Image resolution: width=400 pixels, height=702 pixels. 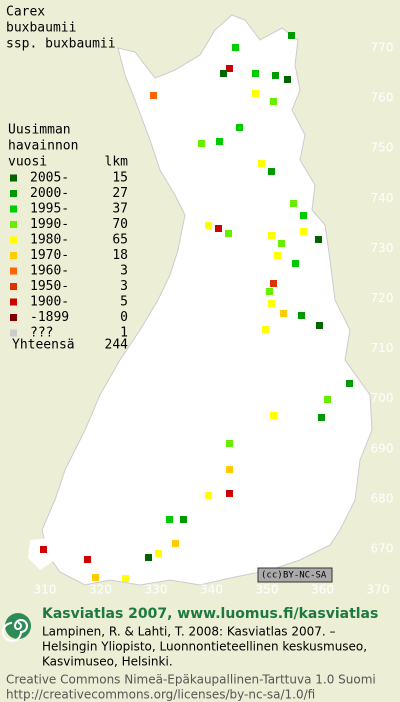 I want to click on y-tick-label: 730, so click(x=382, y=248).